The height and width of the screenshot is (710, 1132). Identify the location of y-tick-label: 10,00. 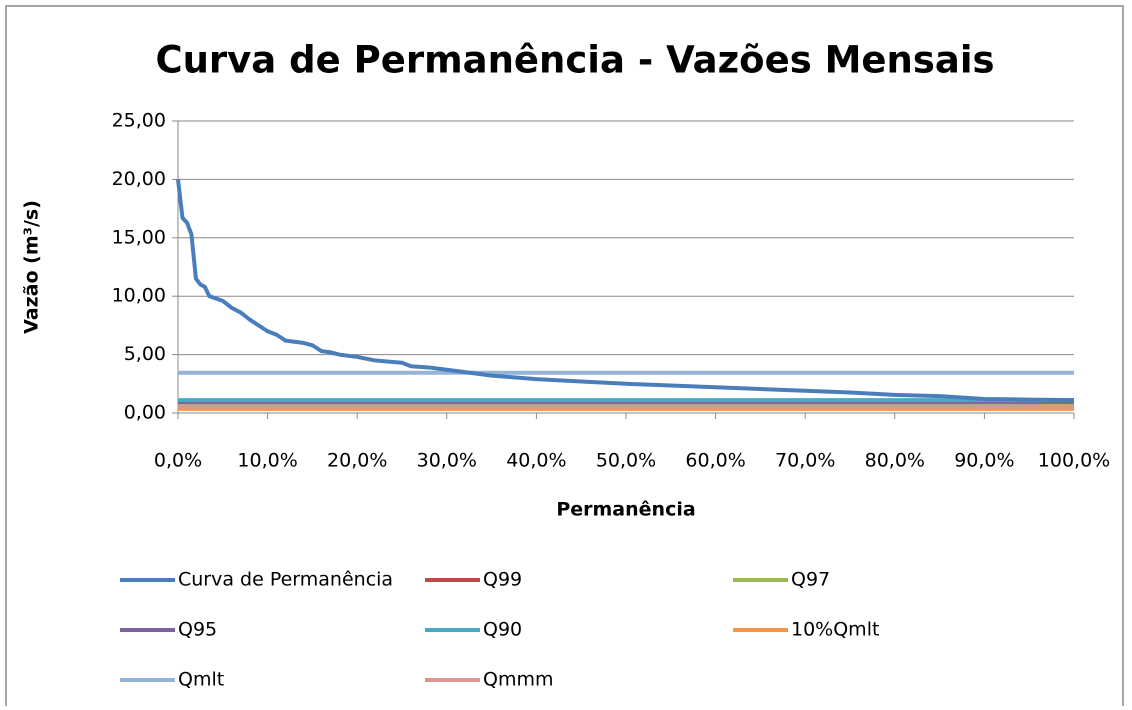
(139, 296).